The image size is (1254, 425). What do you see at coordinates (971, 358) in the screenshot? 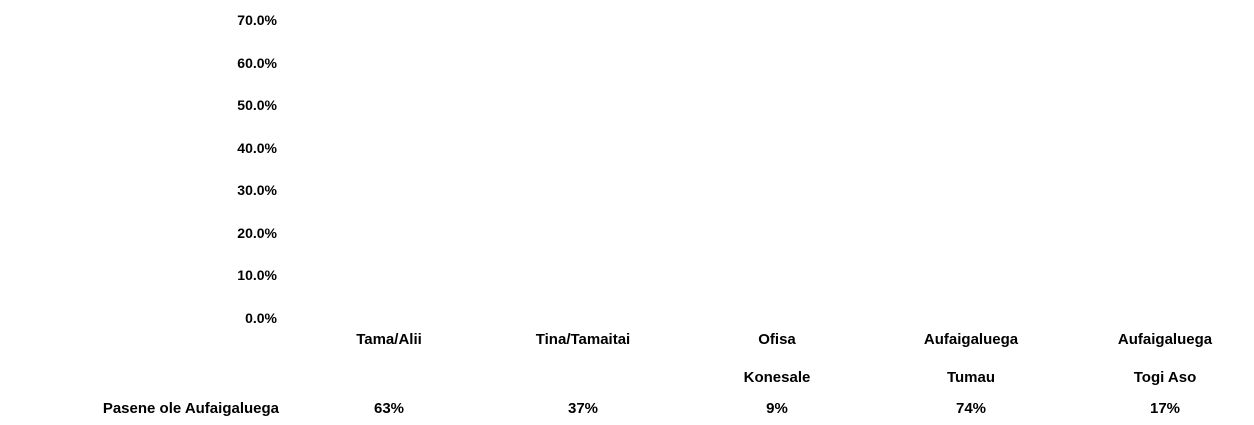
I see `x-tick-label: Aufaigaluega Tumau` at bounding box center [971, 358].